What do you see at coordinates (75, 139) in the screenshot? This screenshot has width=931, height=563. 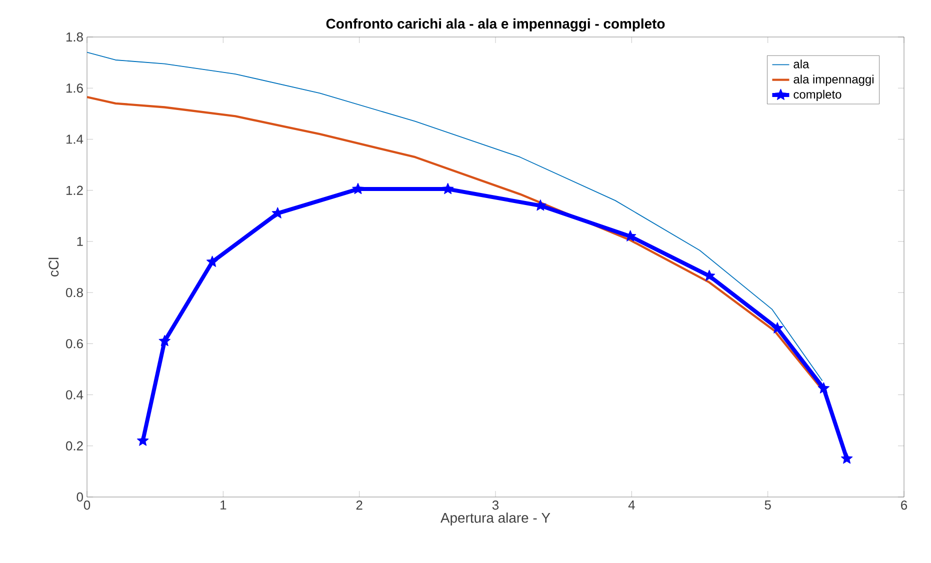 I see `y-tick-label: 1.4` at bounding box center [75, 139].